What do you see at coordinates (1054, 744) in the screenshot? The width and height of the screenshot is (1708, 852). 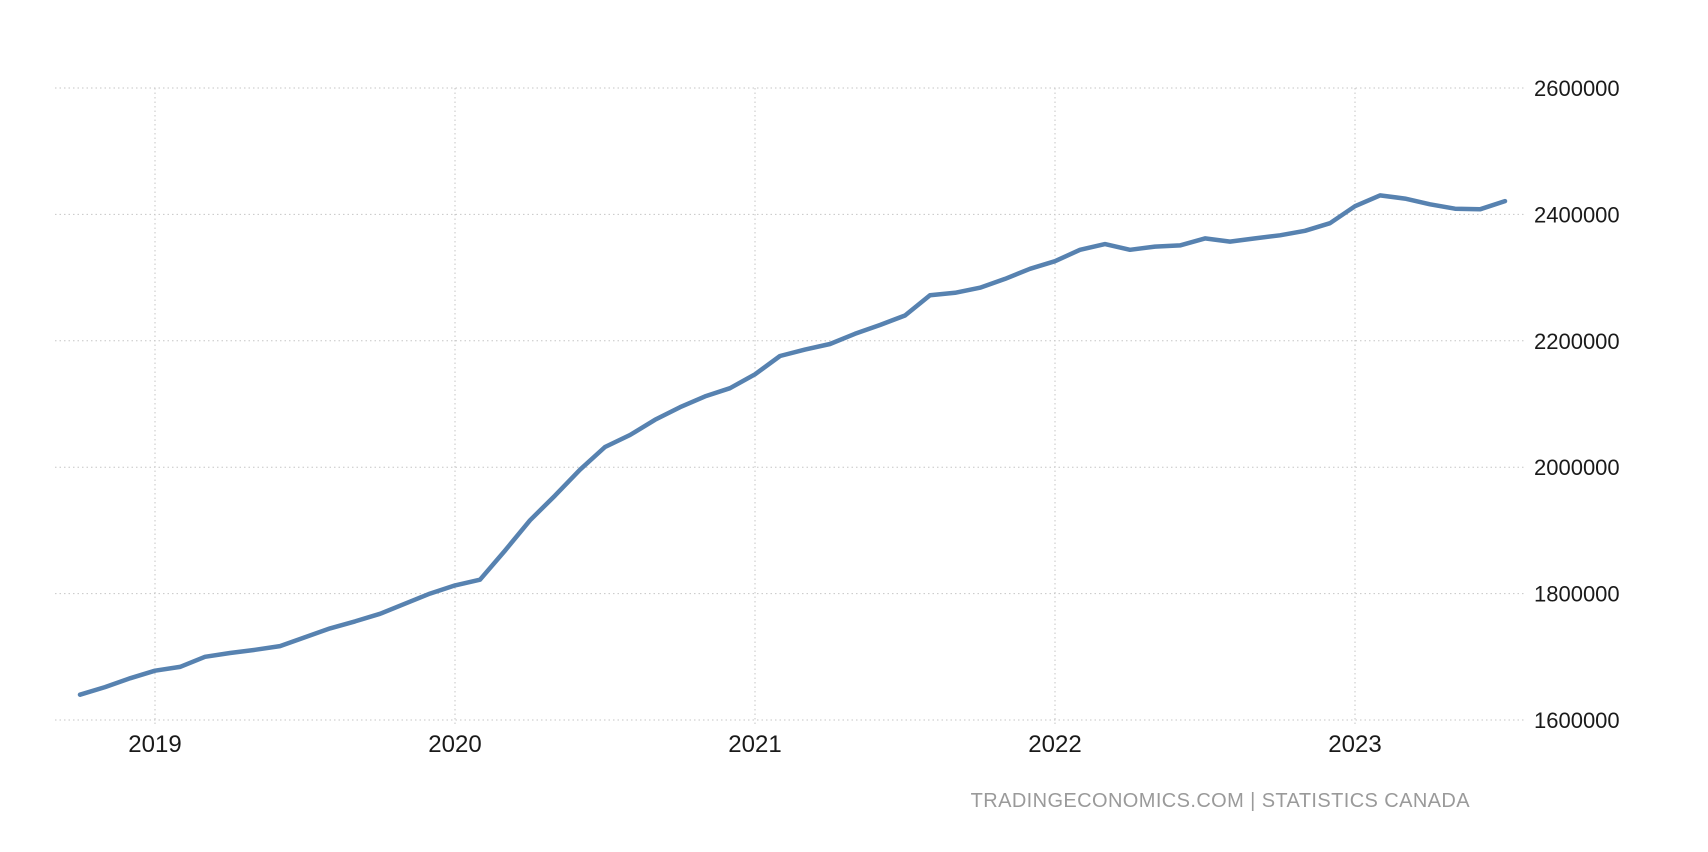 I see `x-axis-tick-label: 2022` at bounding box center [1054, 744].